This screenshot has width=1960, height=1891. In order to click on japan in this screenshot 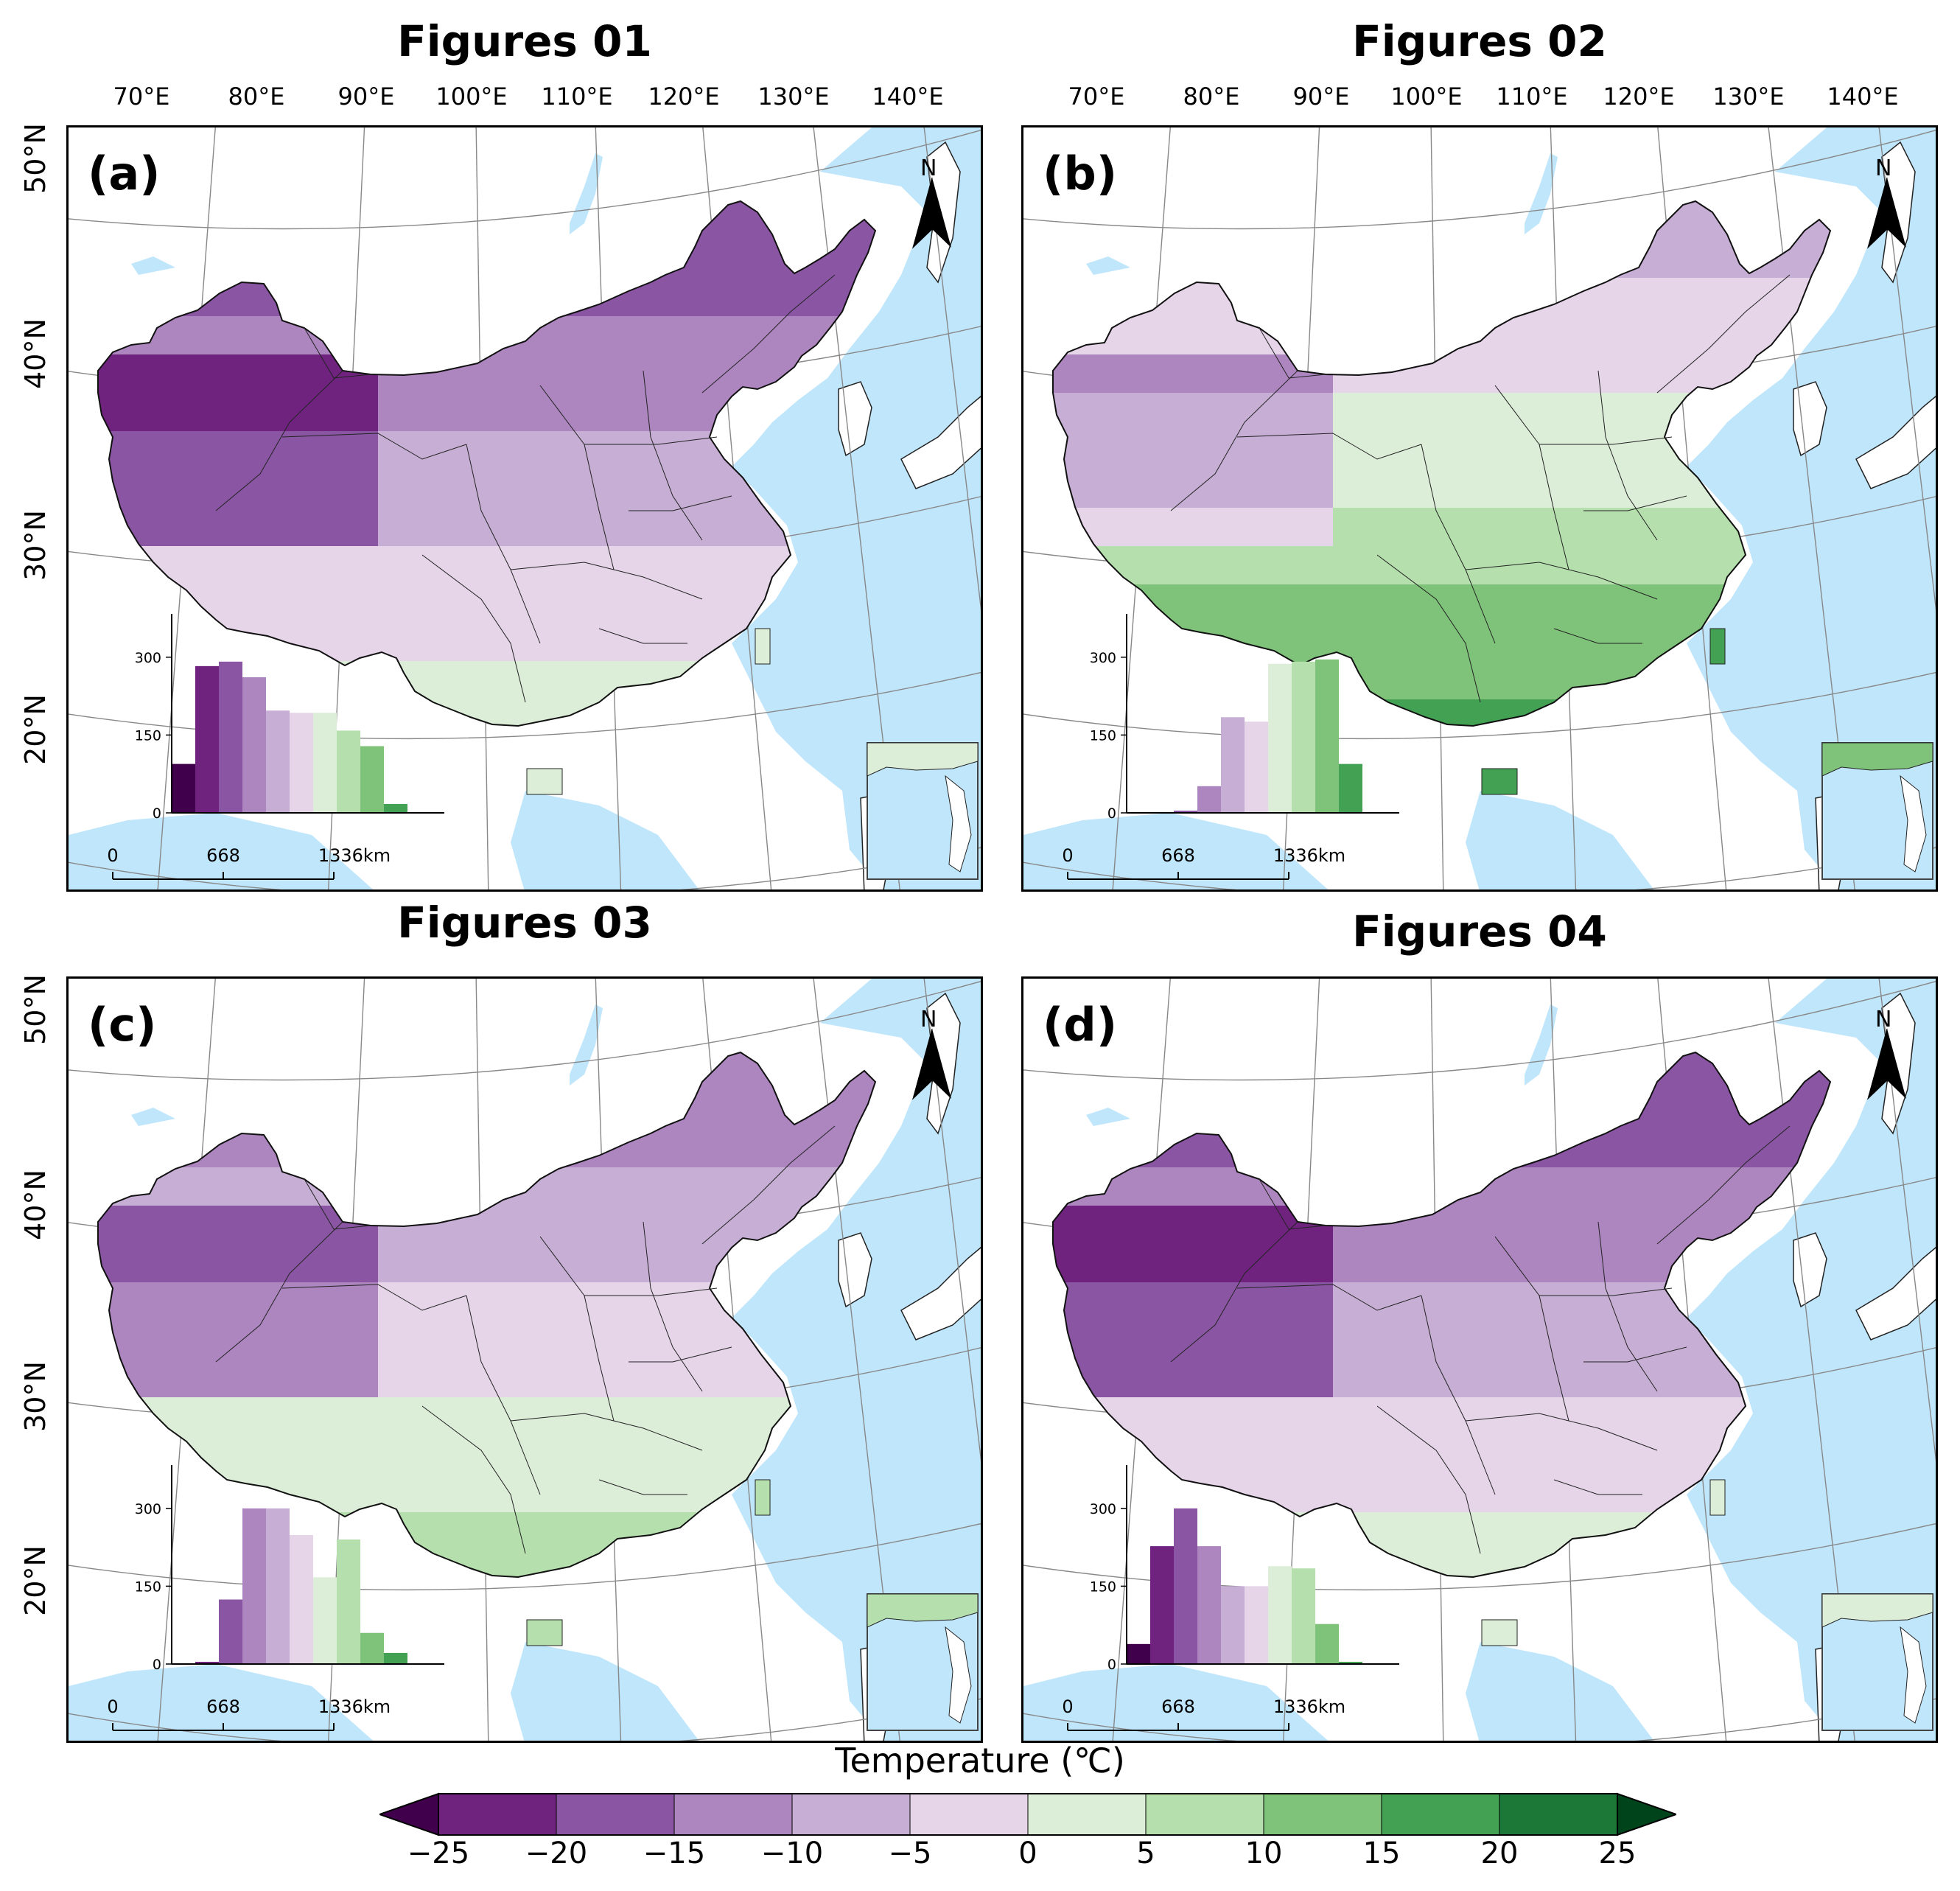, I will do `click(1895, 1294)`.